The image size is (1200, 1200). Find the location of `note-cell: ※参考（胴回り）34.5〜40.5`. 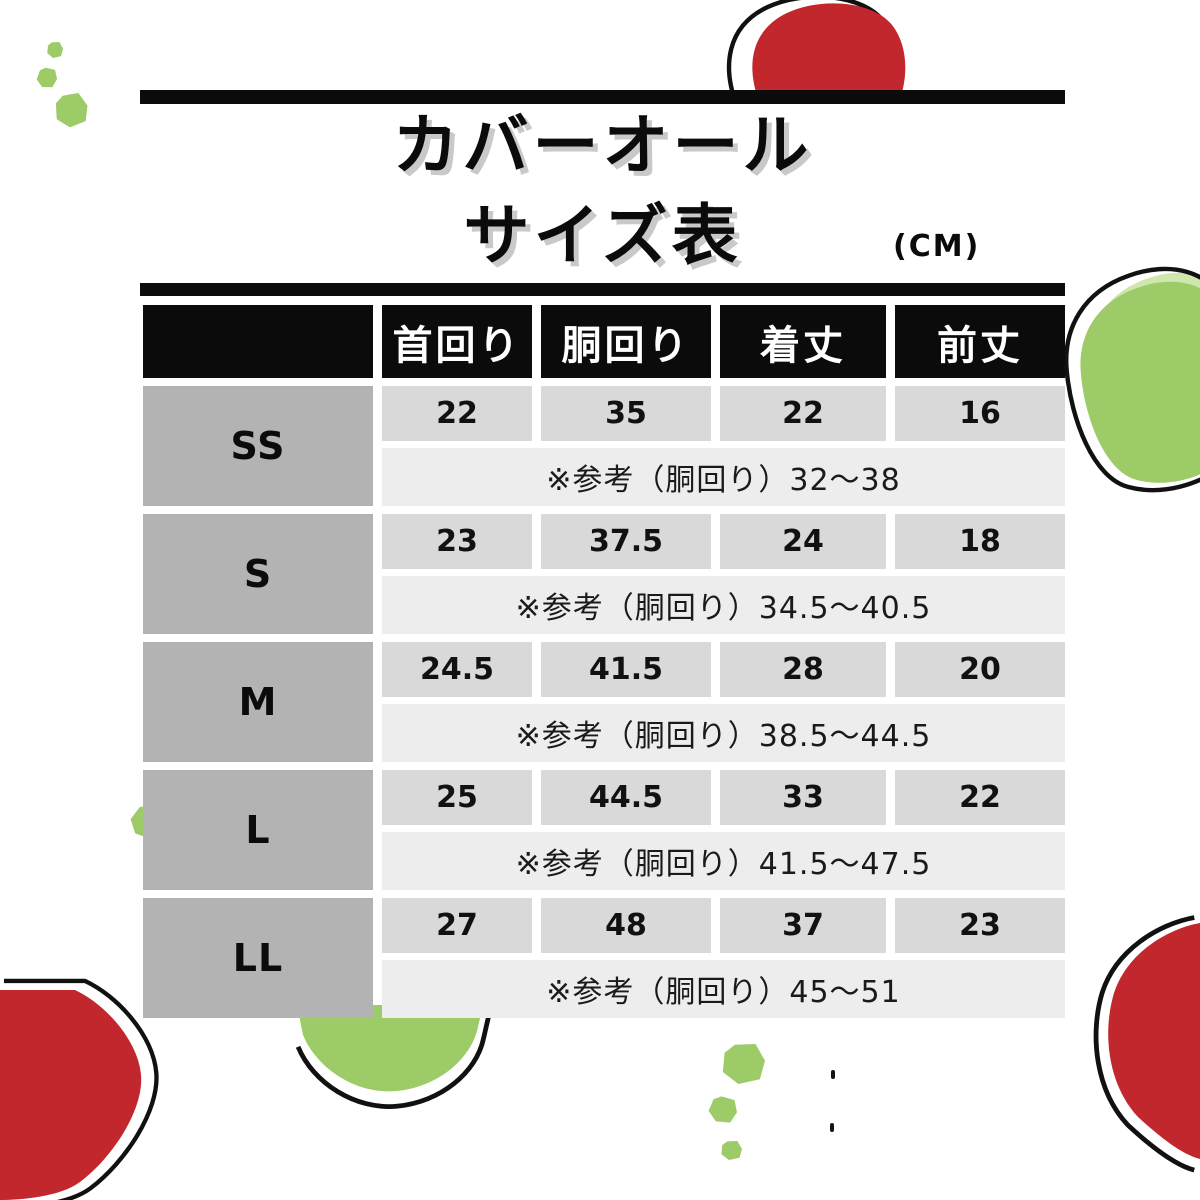

note-cell: ※参考（胴回り）34.5〜40.5 is located at coordinates (723, 605).